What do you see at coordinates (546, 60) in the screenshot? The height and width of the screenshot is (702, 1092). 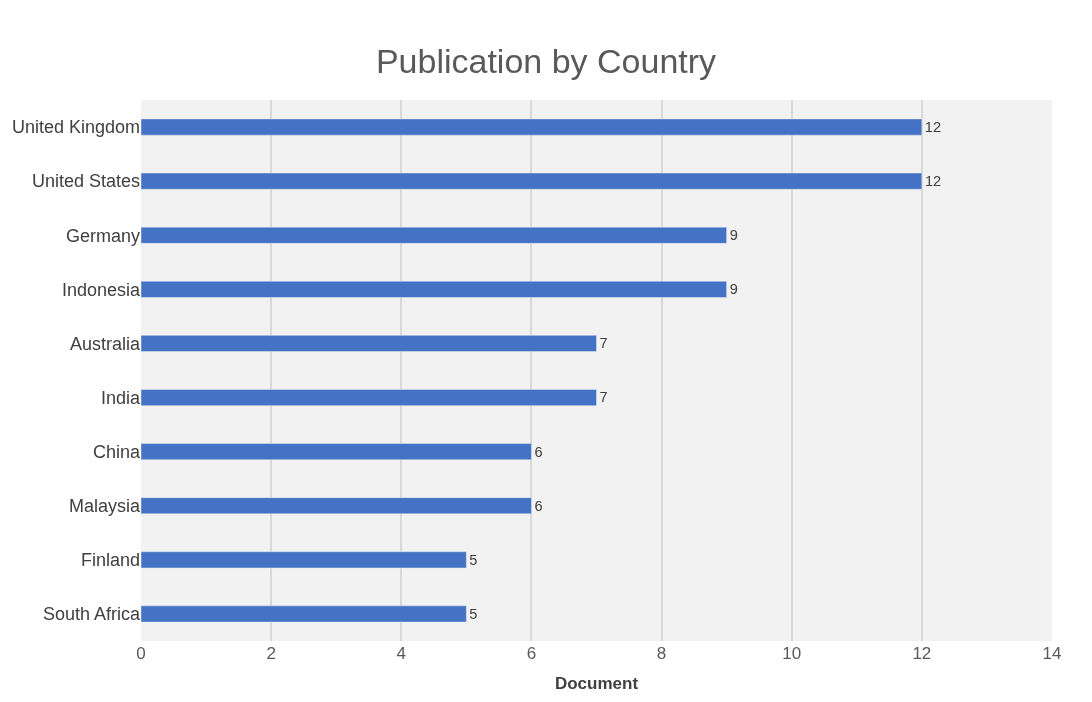 I see `chart-title: Publication by Country` at bounding box center [546, 60].